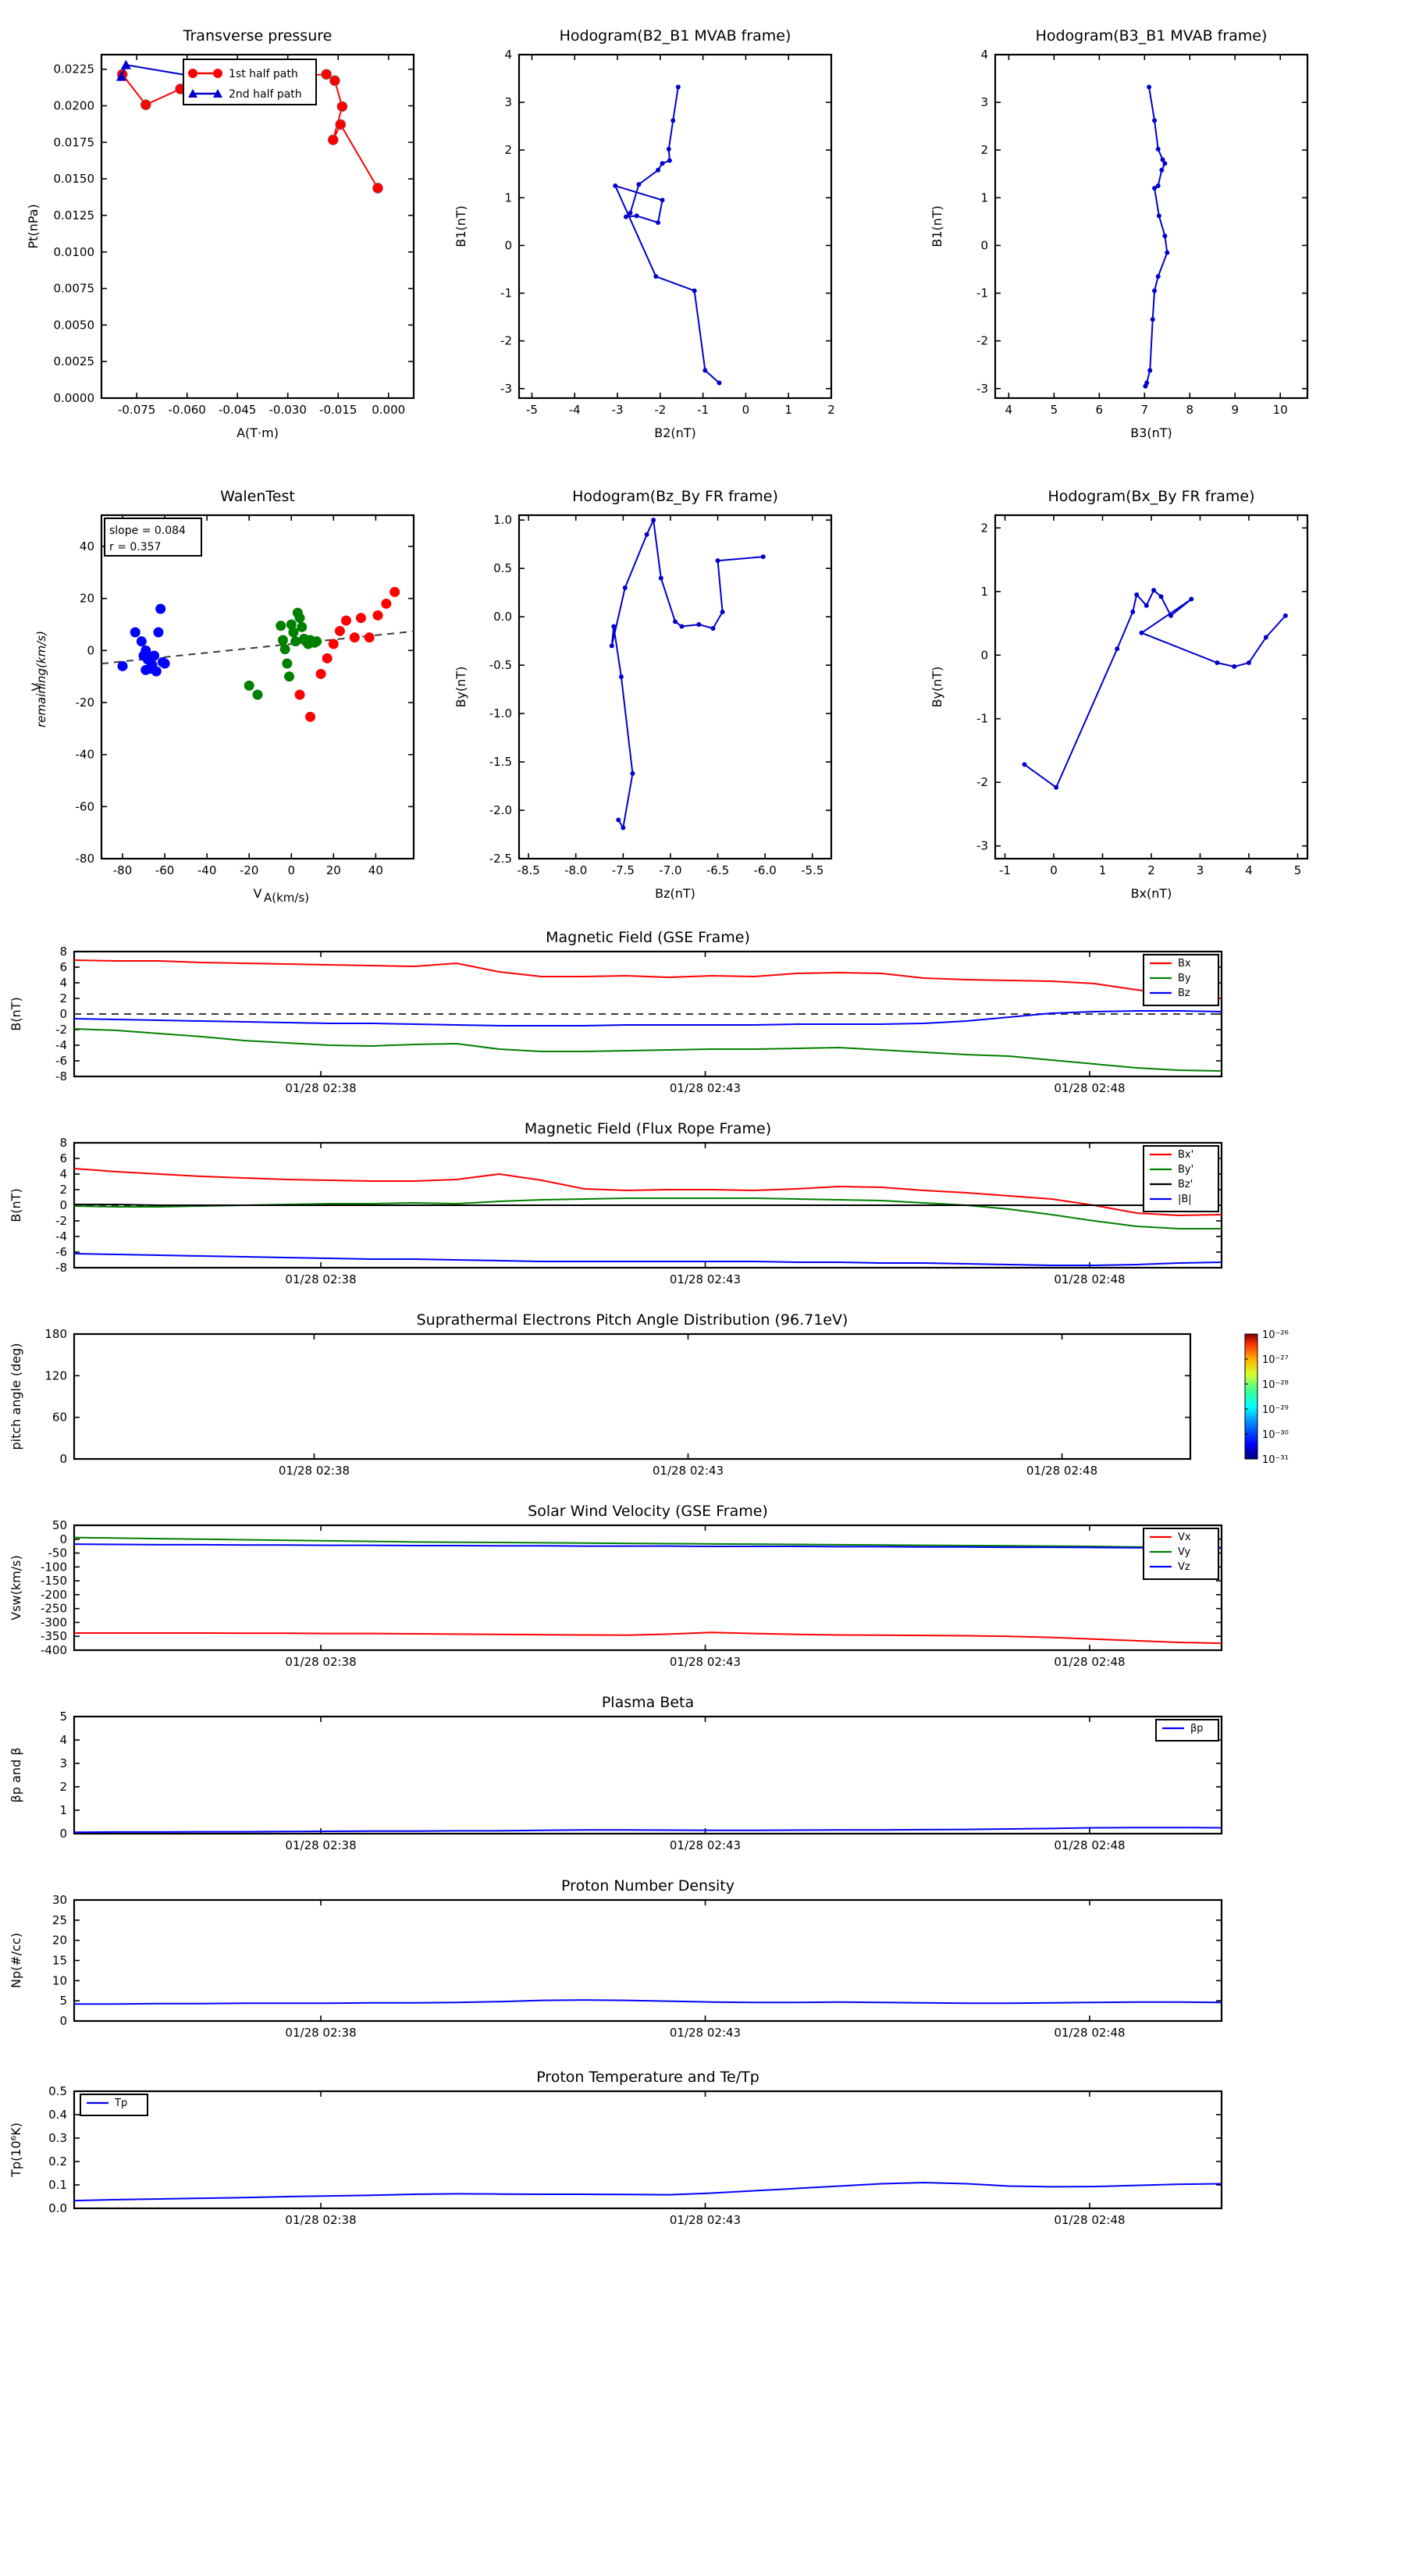 The height and width of the screenshot is (2576, 1405). What do you see at coordinates (250, 870) in the screenshot?
I see `svg-text: -20` at bounding box center [250, 870].